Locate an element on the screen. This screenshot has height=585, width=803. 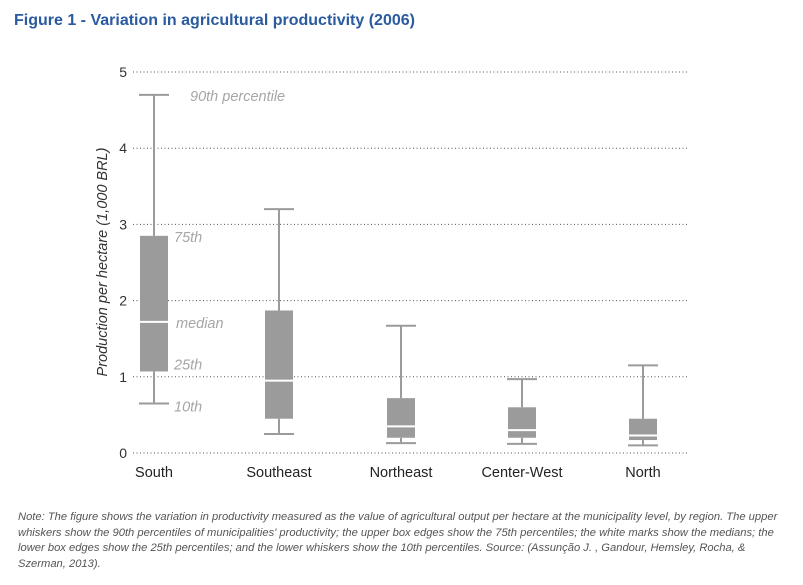
annotation-25th: 25th is located at coordinates (187, 365).